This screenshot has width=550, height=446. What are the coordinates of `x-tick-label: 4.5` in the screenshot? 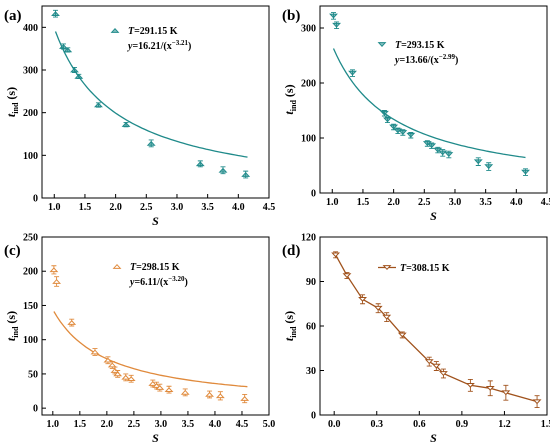 It's located at (242, 424).